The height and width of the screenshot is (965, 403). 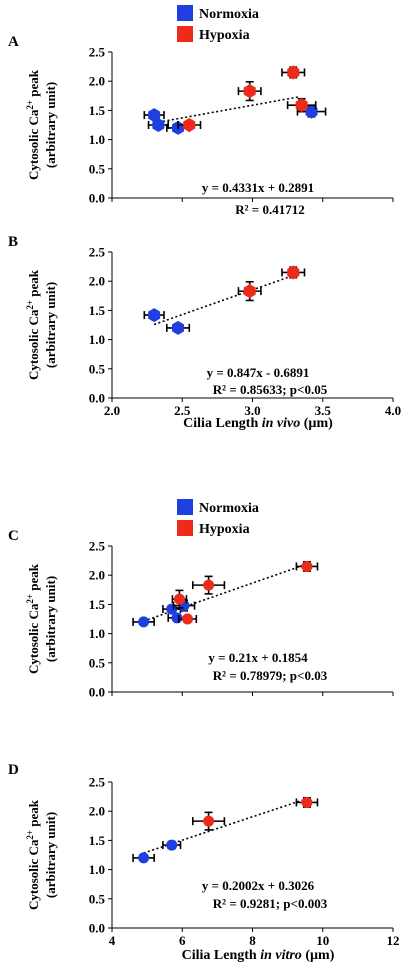 I want to click on r-squared-label: R² = 0.41712, so click(x=269, y=209).